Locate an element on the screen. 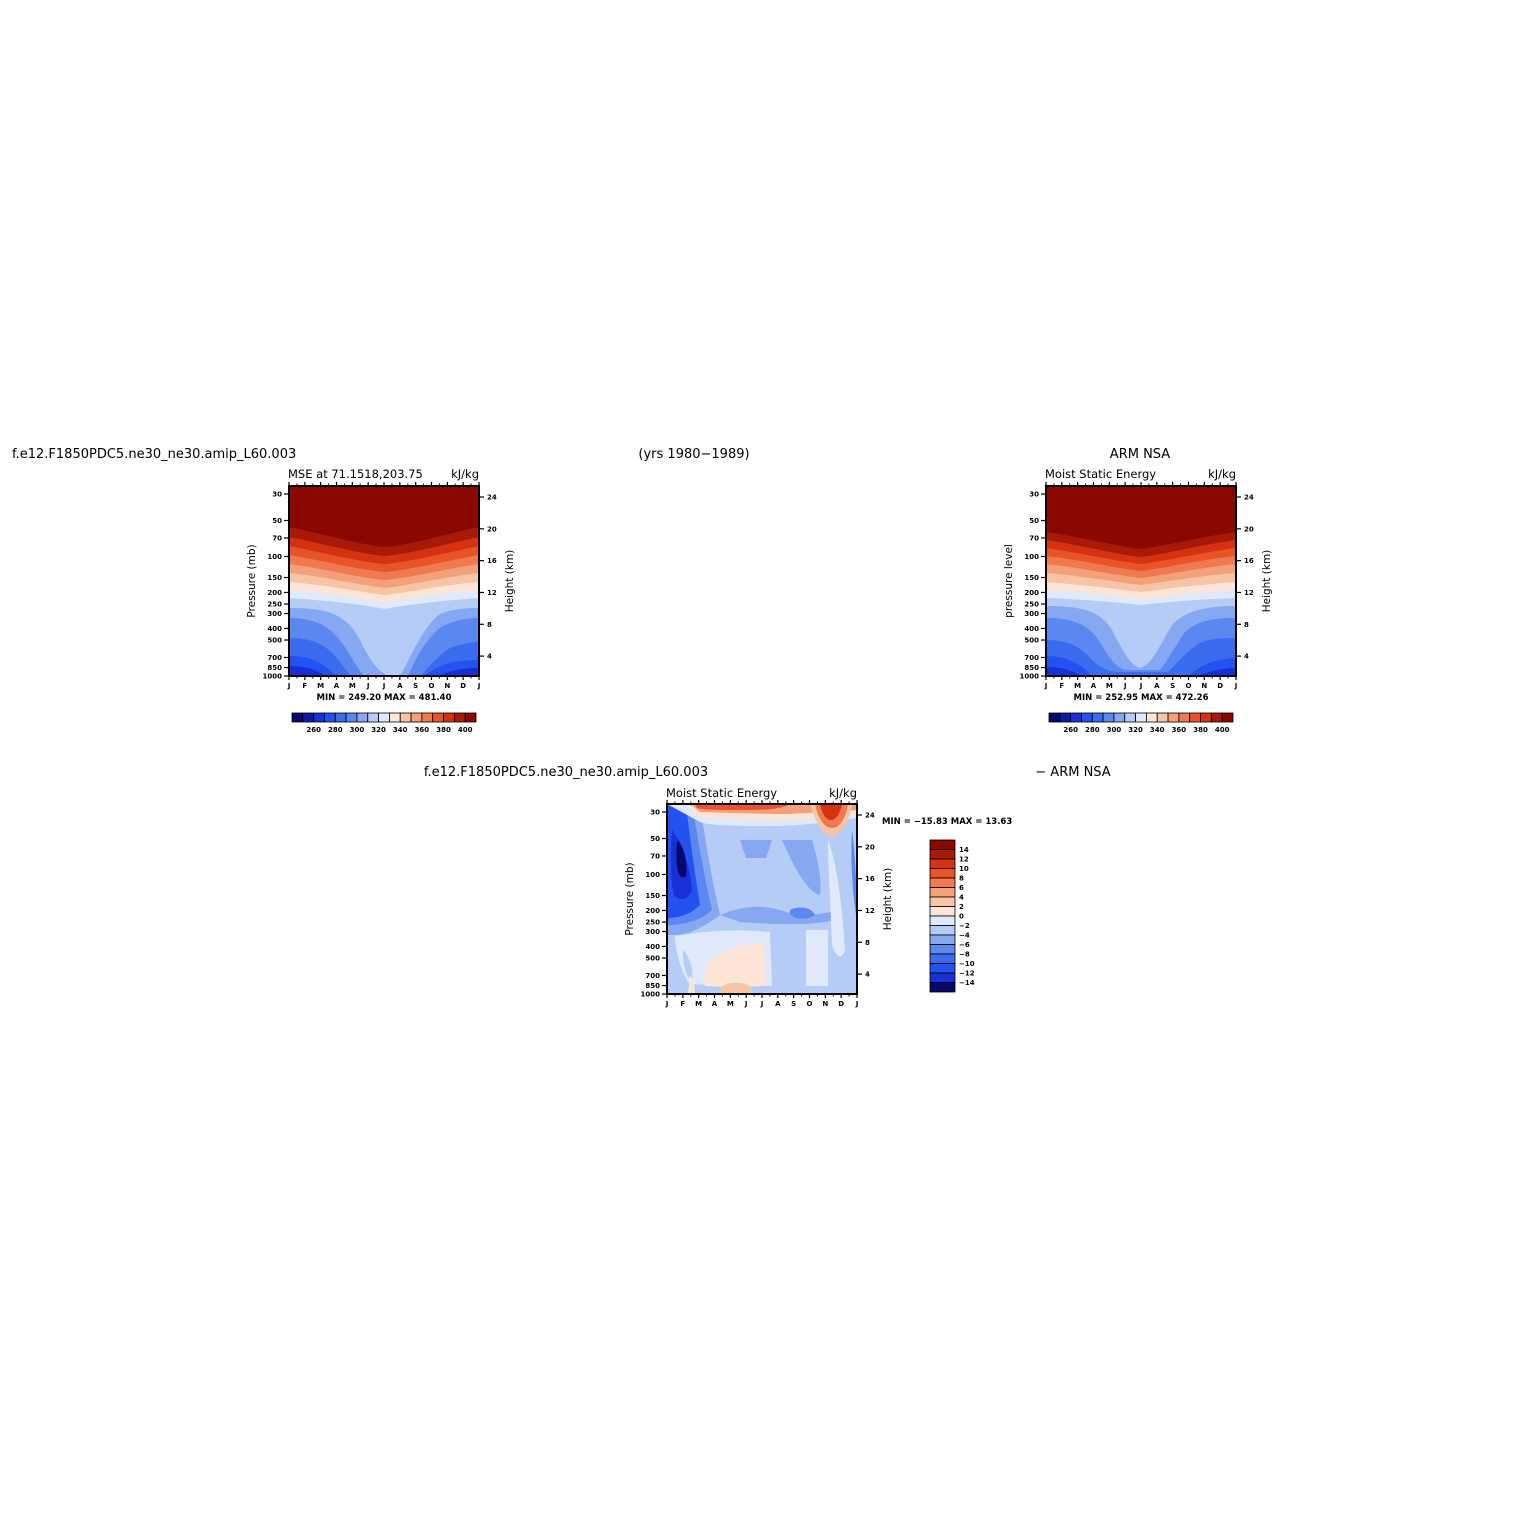 This screenshot has width=1525, height=1525. height-tick-label: 16 is located at coordinates (870, 879).